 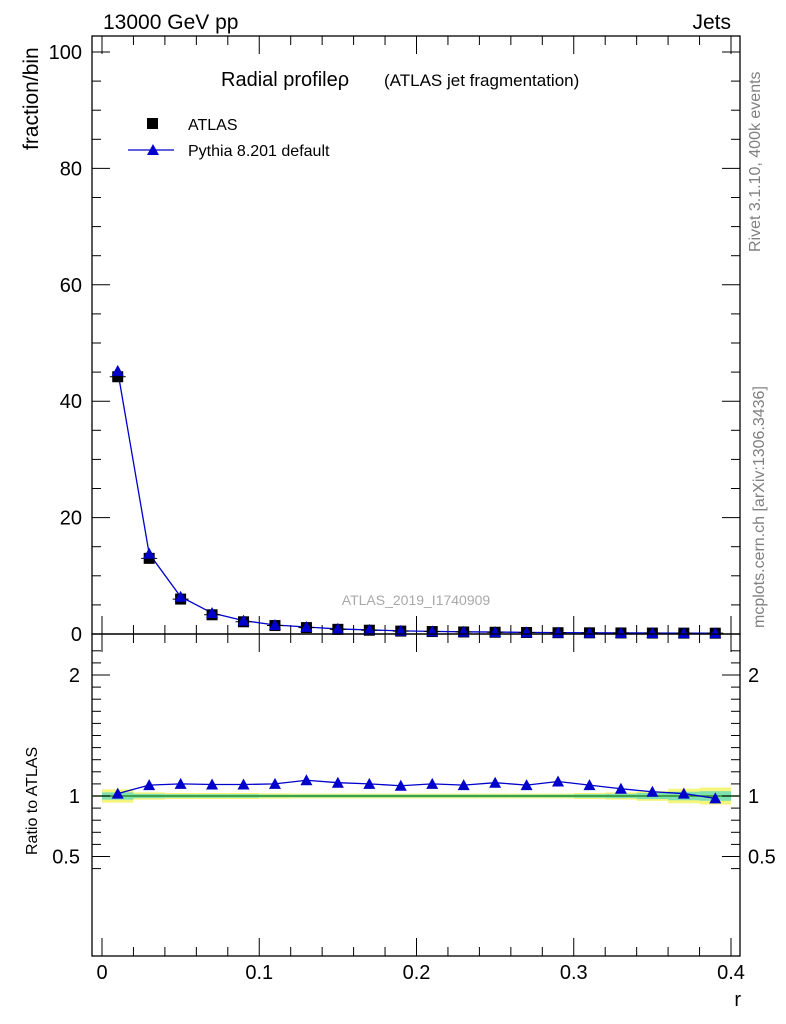 I want to click on chart-subtitle: (ATLAS jet fragmentation), so click(x=481, y=80).